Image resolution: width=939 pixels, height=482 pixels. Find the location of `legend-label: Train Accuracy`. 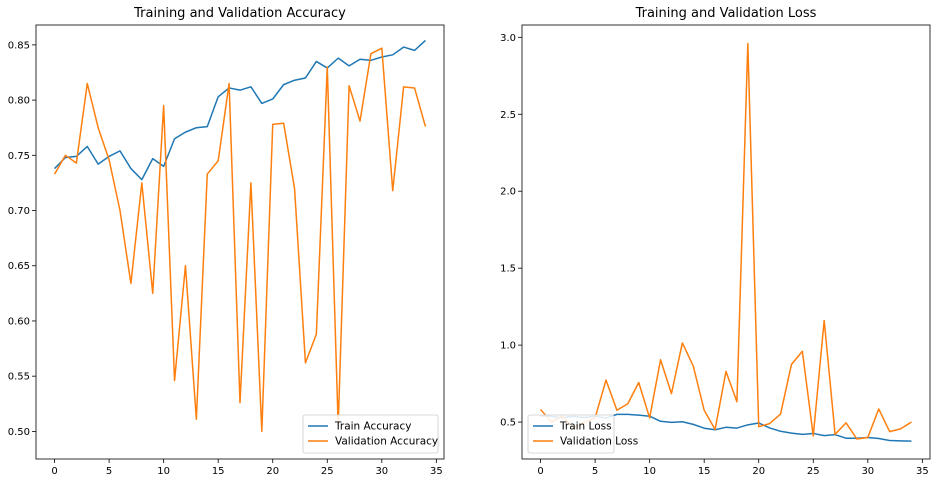

legend-label: Train Accuracy is located at coordinates (372, 427).